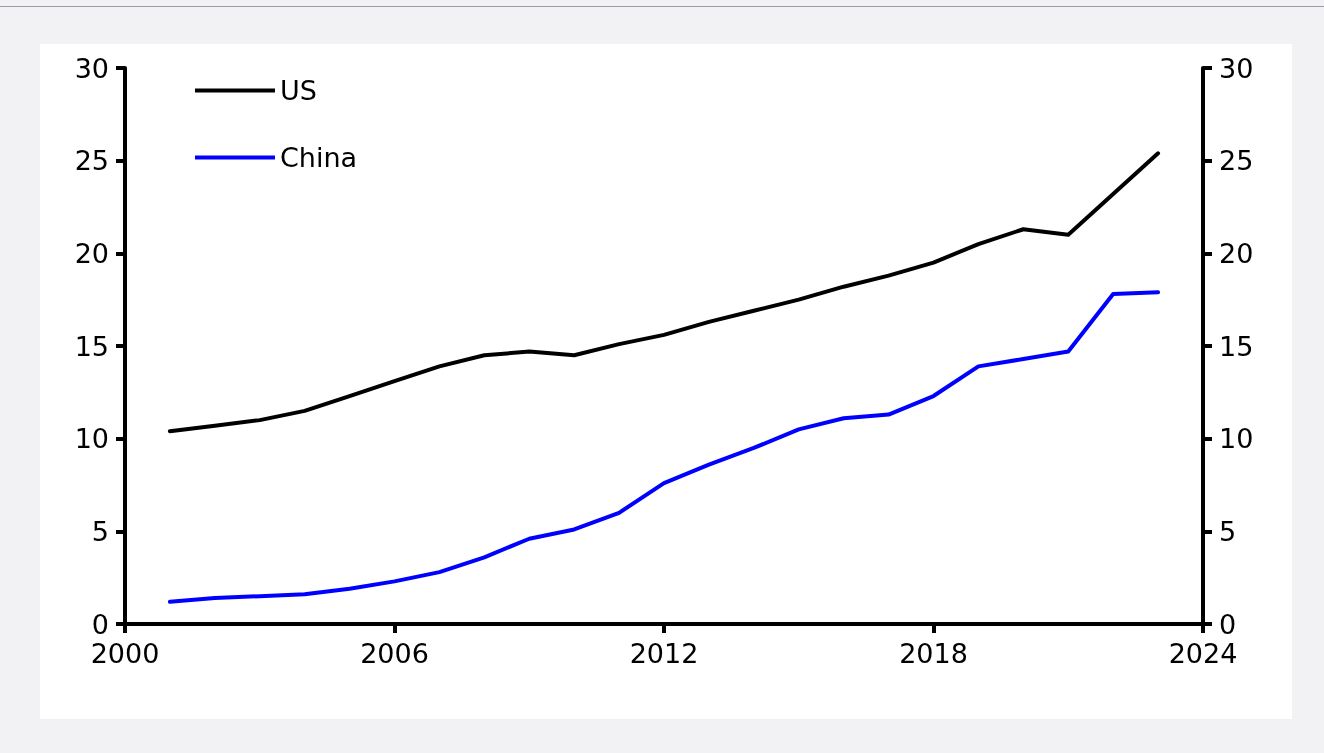 Image resolution: width=1324 pixels, height=753 pixels. I want to click on y-tick-label: 20, so click(91, 253).